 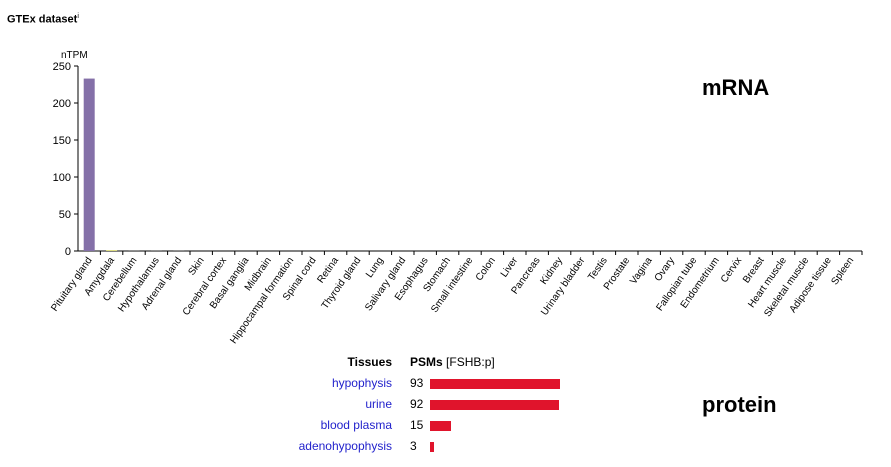 I want to click on y-tick-label: 250, so click(x=62, y=67).